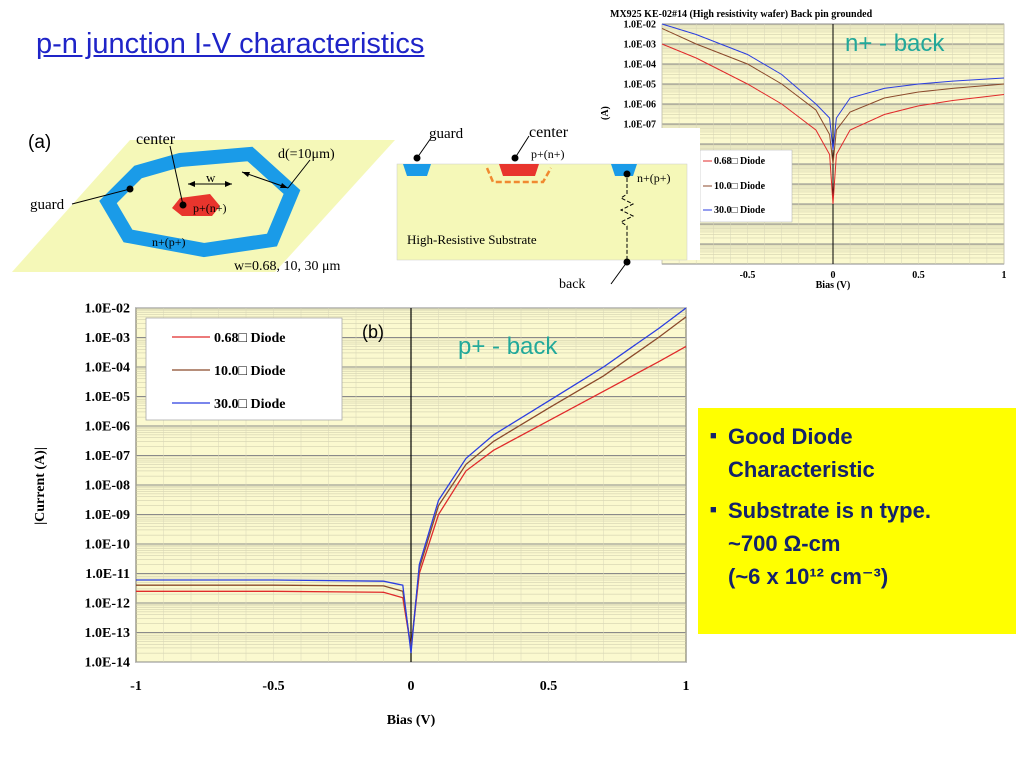 This screenshot has width=1024, height=768. What do you see at coordinates (740, 210) in the screenshot?
I see `small-legend-label-30: 30.0□ Diode` at bounding box center [740, 210].